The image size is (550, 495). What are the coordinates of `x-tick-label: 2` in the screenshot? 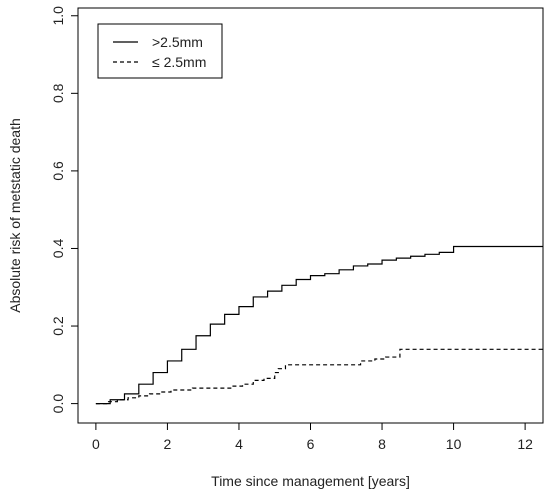 It's located at (168, 444).